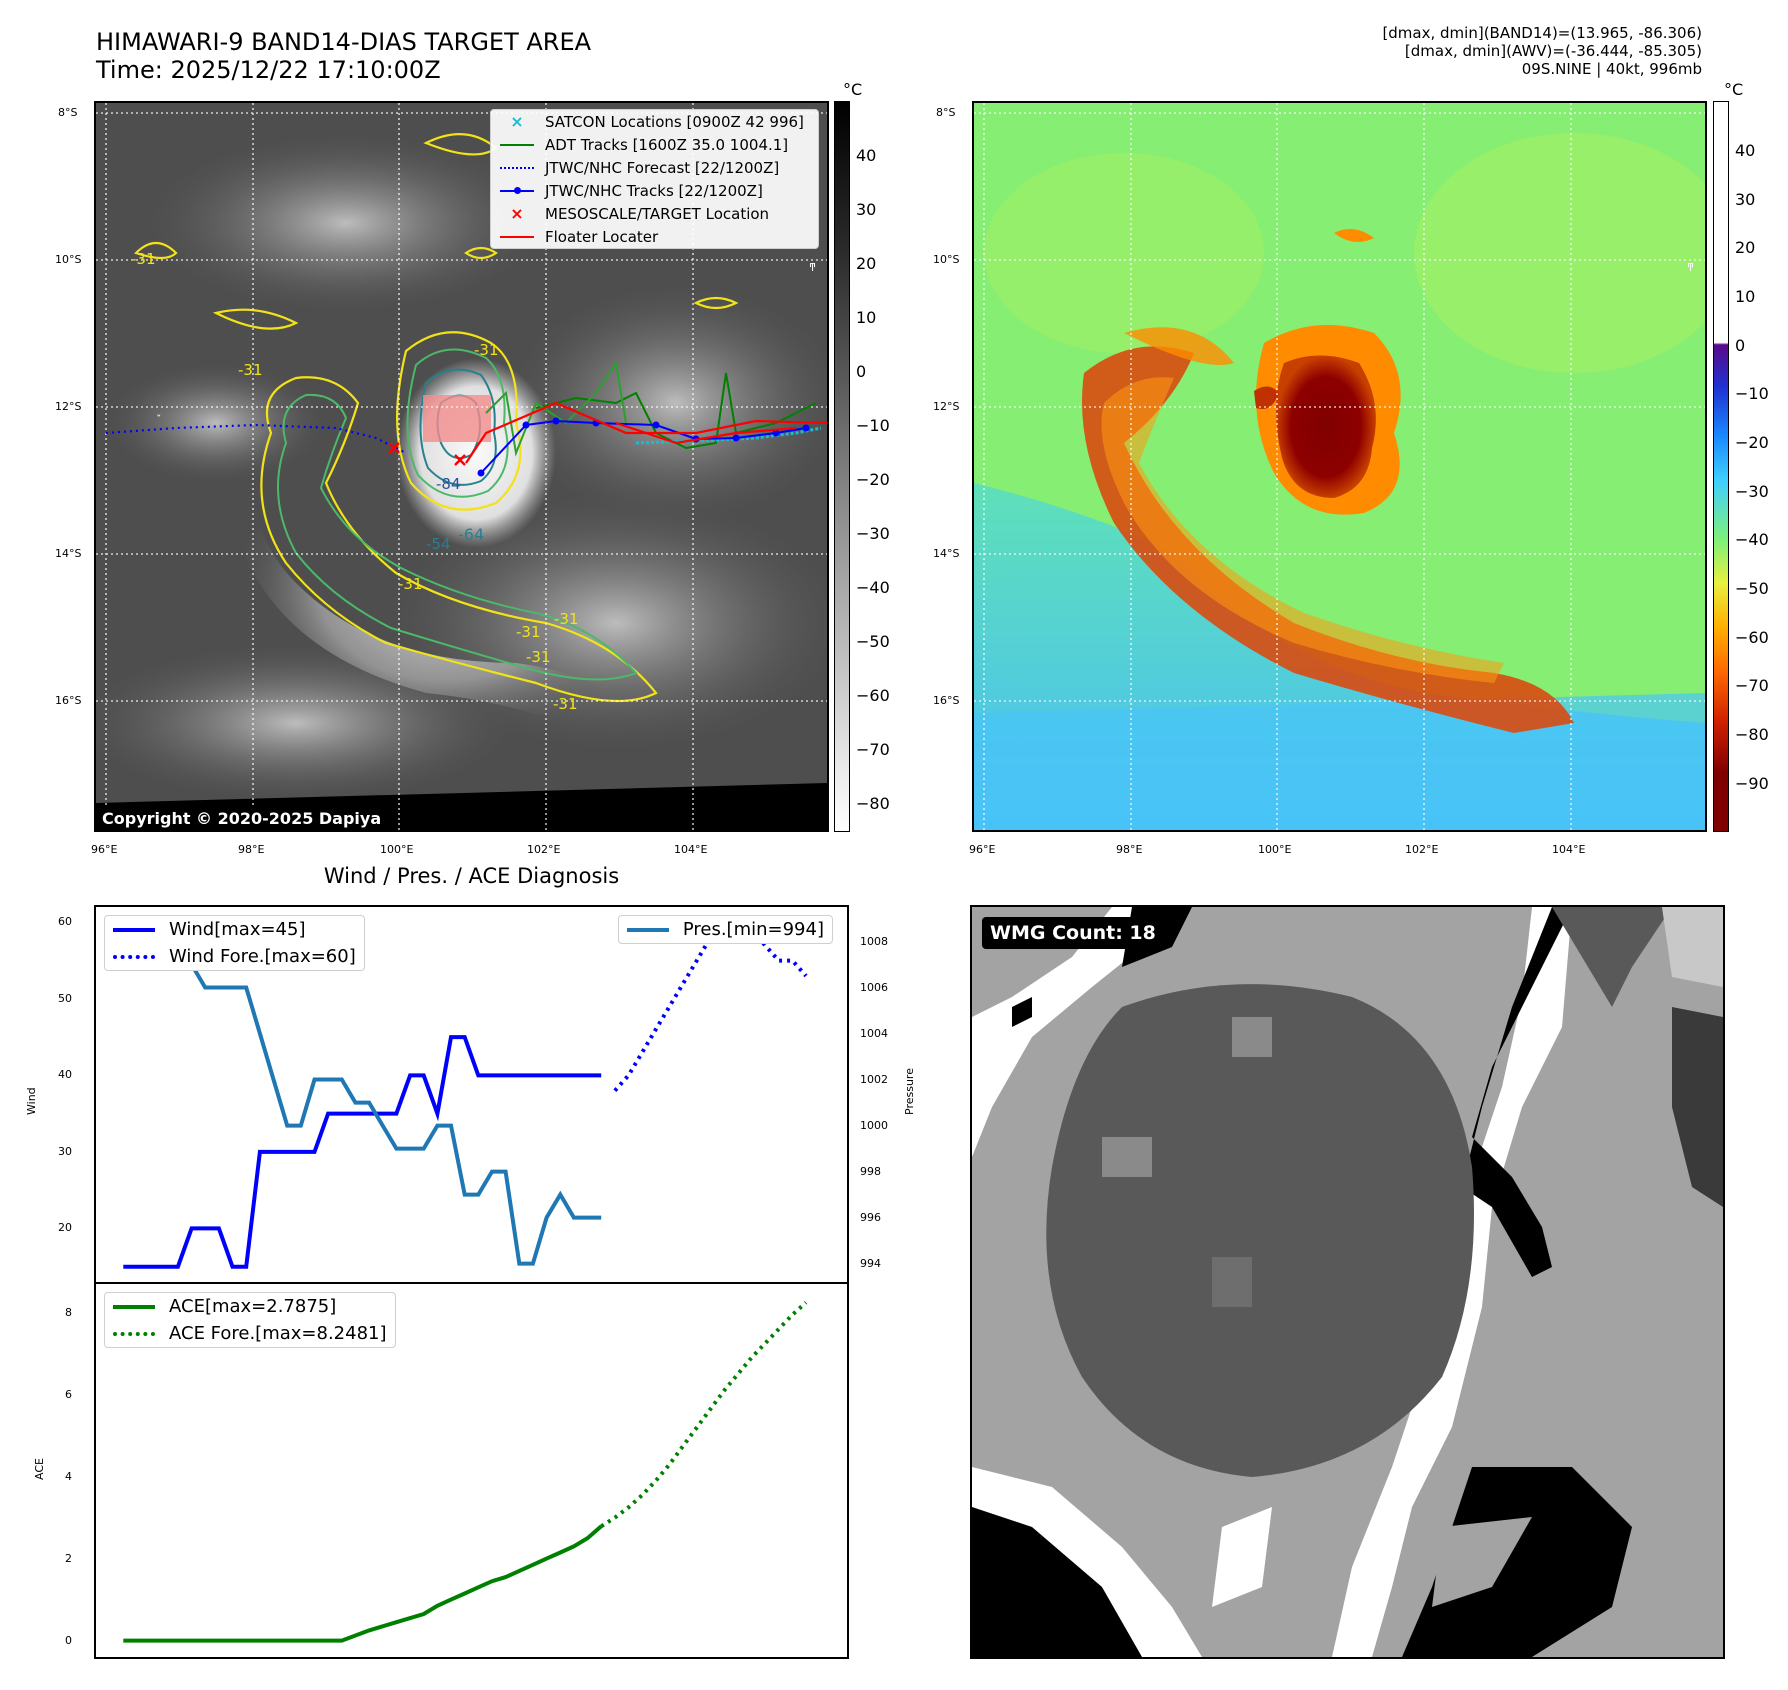 The height and width of the screenshot is (1690, 1788). What do you see at coordinates (654, 121) in the screenshot?
I see `legend-item-satcon: × SATCON Locations [0900Z 42 996]` at bounding box center [654, 121].